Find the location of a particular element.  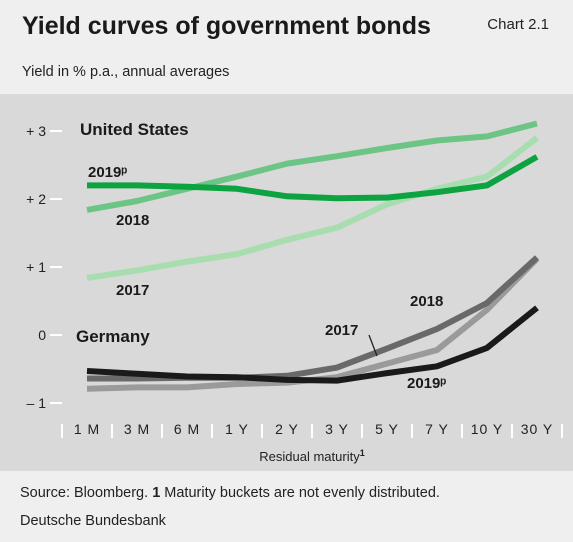

y-tick-label: + 1 is located at coordinates (36, 267).